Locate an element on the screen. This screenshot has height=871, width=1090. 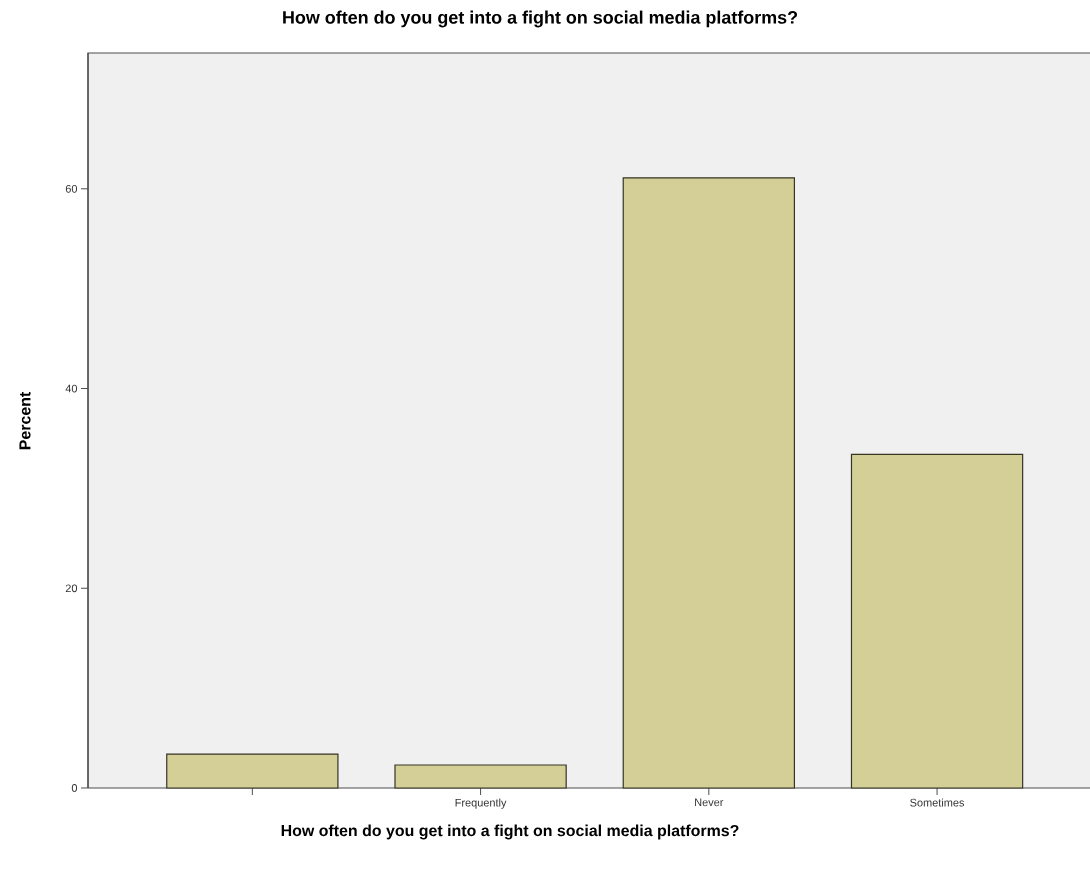
x-tick-label: Never is located at coordinates (709, 802).